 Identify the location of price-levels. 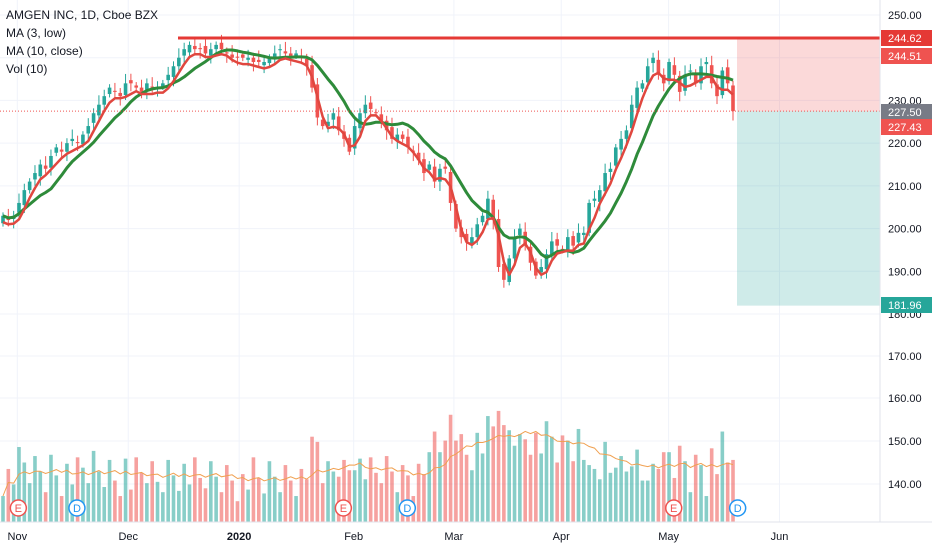
(440, 74).